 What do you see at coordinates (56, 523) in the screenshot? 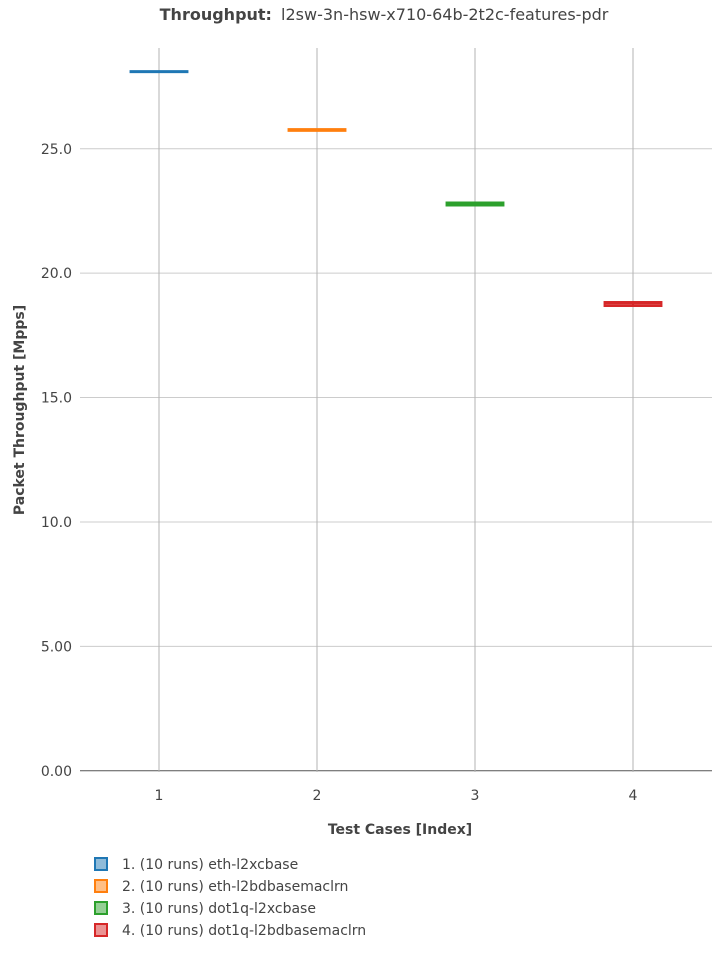
I see `y-tick-label: 10.0` at bounding box center [56, 523].